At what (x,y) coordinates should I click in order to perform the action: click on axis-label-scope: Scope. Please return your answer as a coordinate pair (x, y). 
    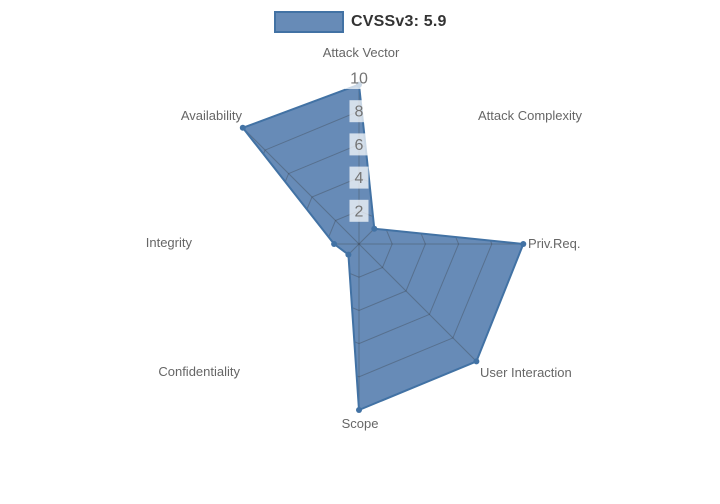
    Looking at the image, I should click on (360, 423).